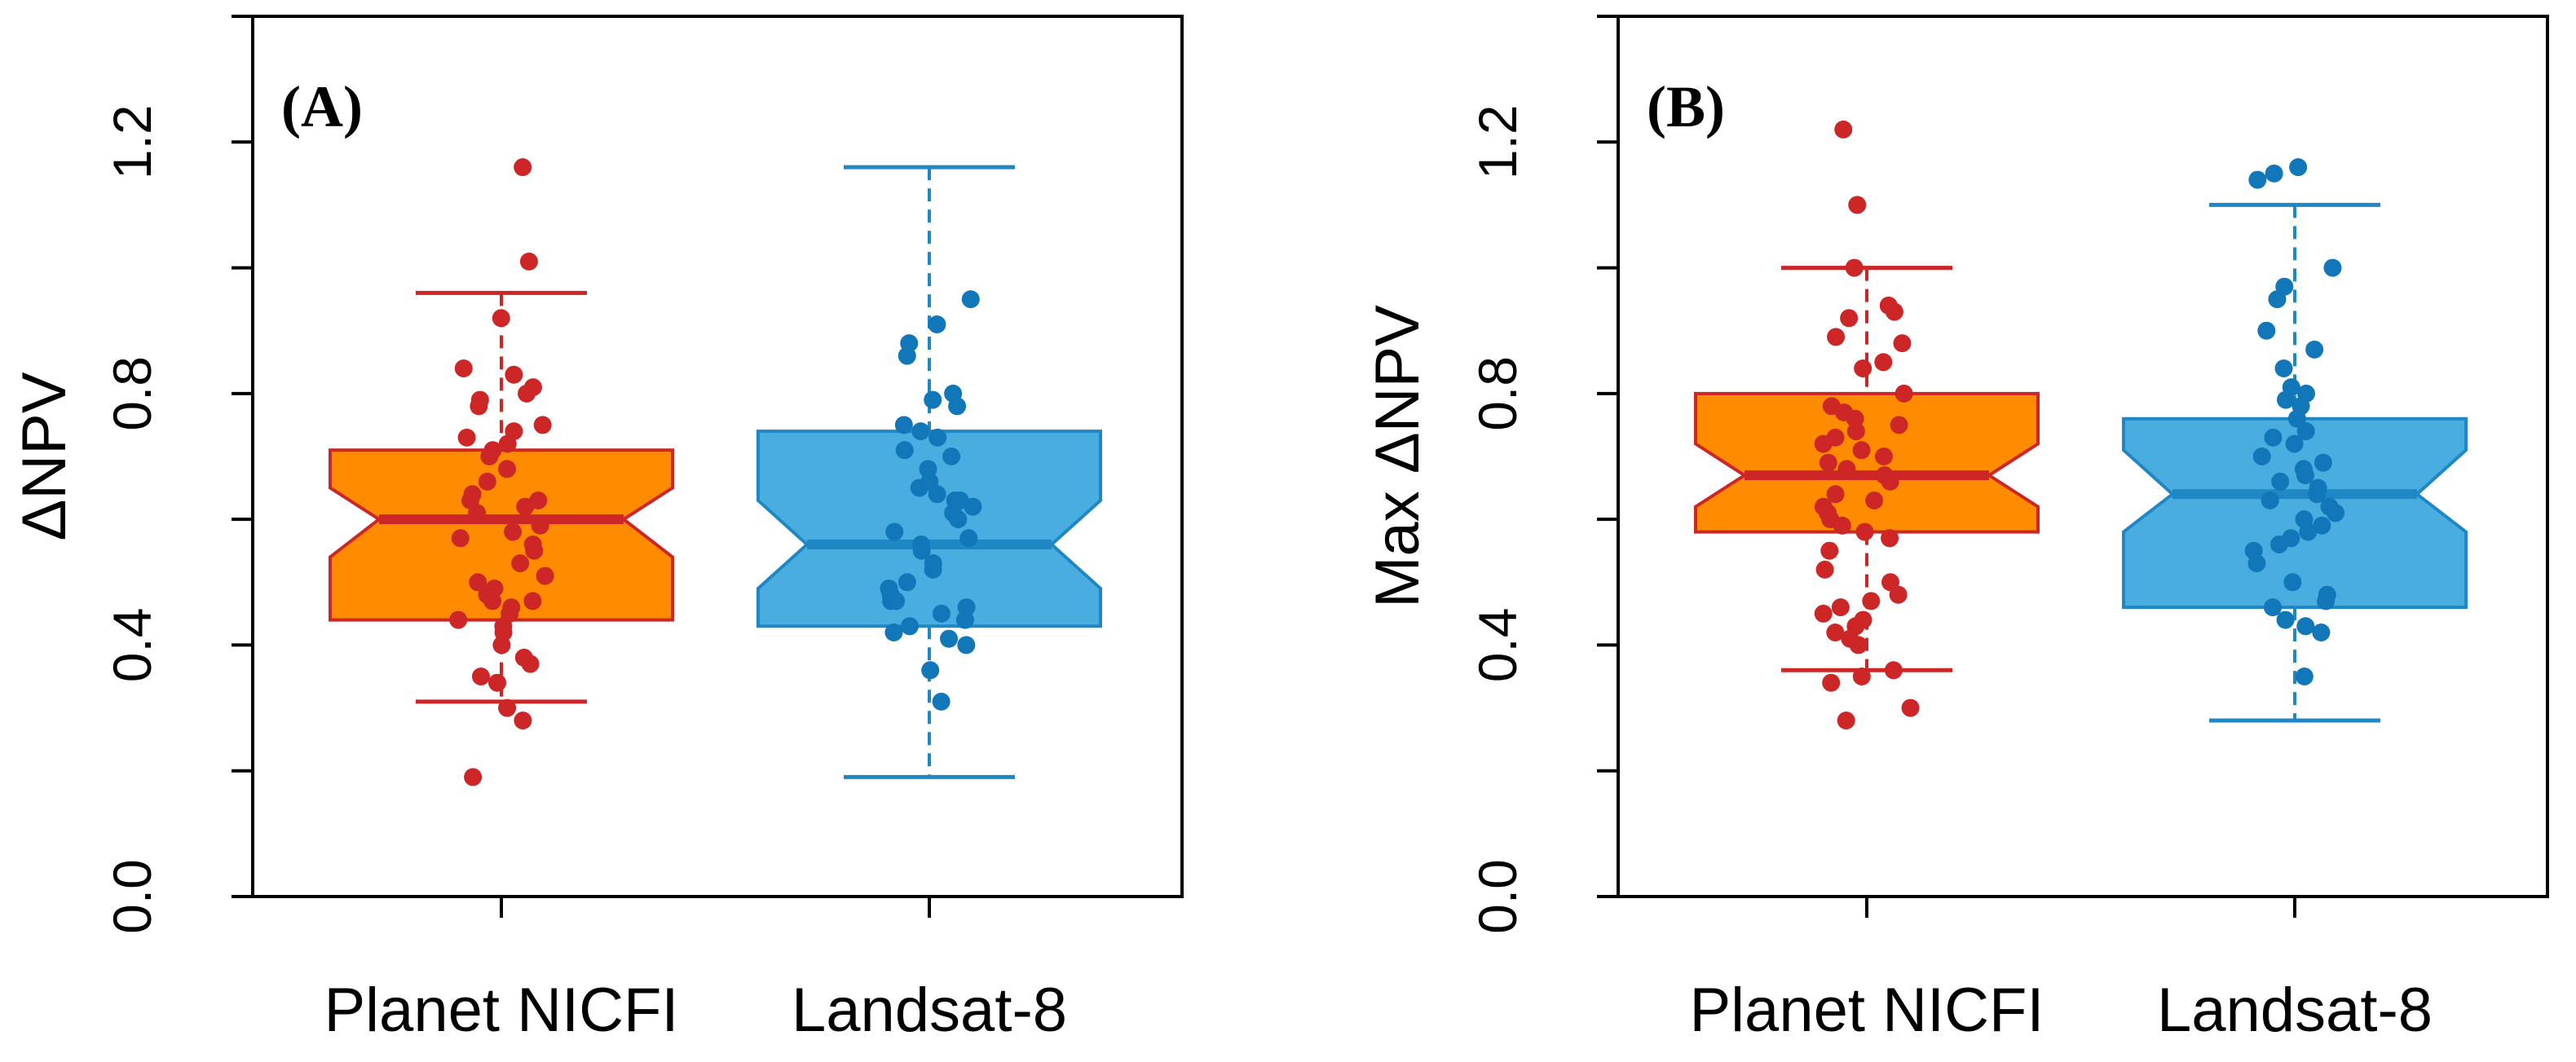 The width and height of the screenshot is (2576, 1062). Describe the element at coordinates (1397, 456) in the screenshot. I see `y-axis-title: Max ΔNPV` at that location.